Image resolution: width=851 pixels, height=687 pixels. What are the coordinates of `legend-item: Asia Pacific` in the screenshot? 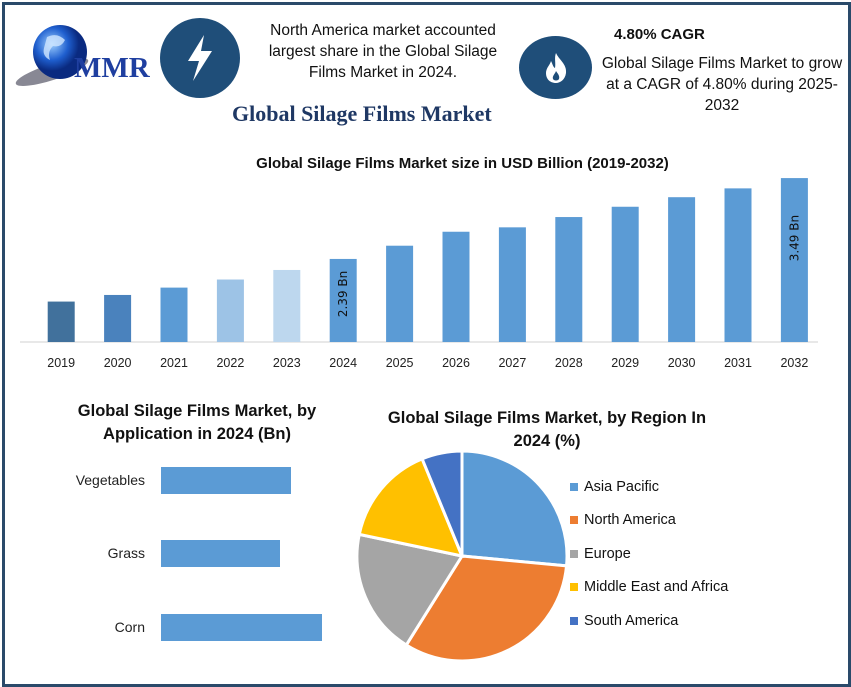 It's located at (649, 487).